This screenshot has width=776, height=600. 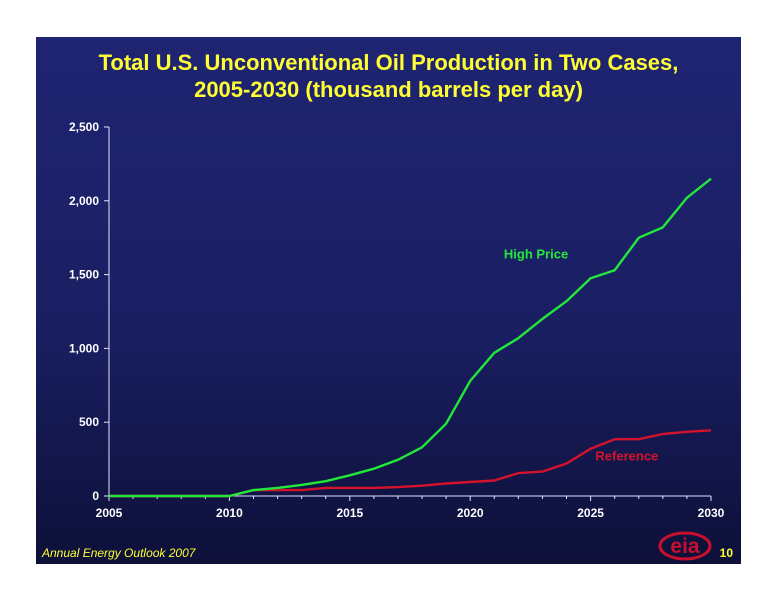 What do you see at coordinates (711, 513) in the screenshot?
I see `x-tick-label: 2030` at bounding box center [711, 513].